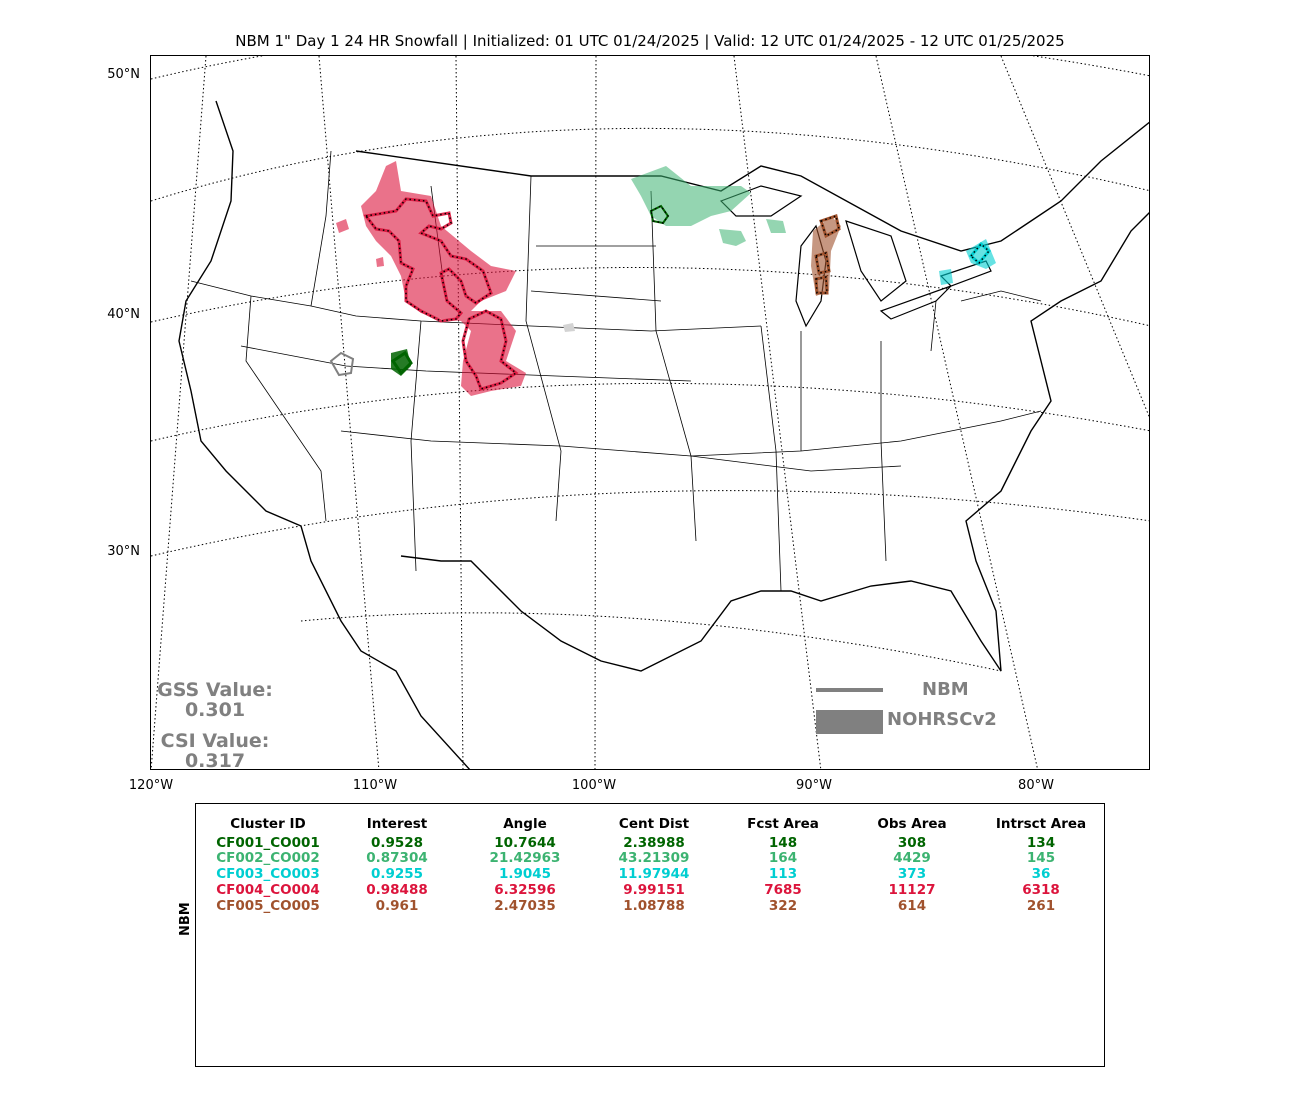 Image resolution: width=1300 pixels, height=1100 pixels. Describe the element at coordinates (397, 874) in the screenshot. I see `table-cell-r2-c1: 0.9255` at that location.